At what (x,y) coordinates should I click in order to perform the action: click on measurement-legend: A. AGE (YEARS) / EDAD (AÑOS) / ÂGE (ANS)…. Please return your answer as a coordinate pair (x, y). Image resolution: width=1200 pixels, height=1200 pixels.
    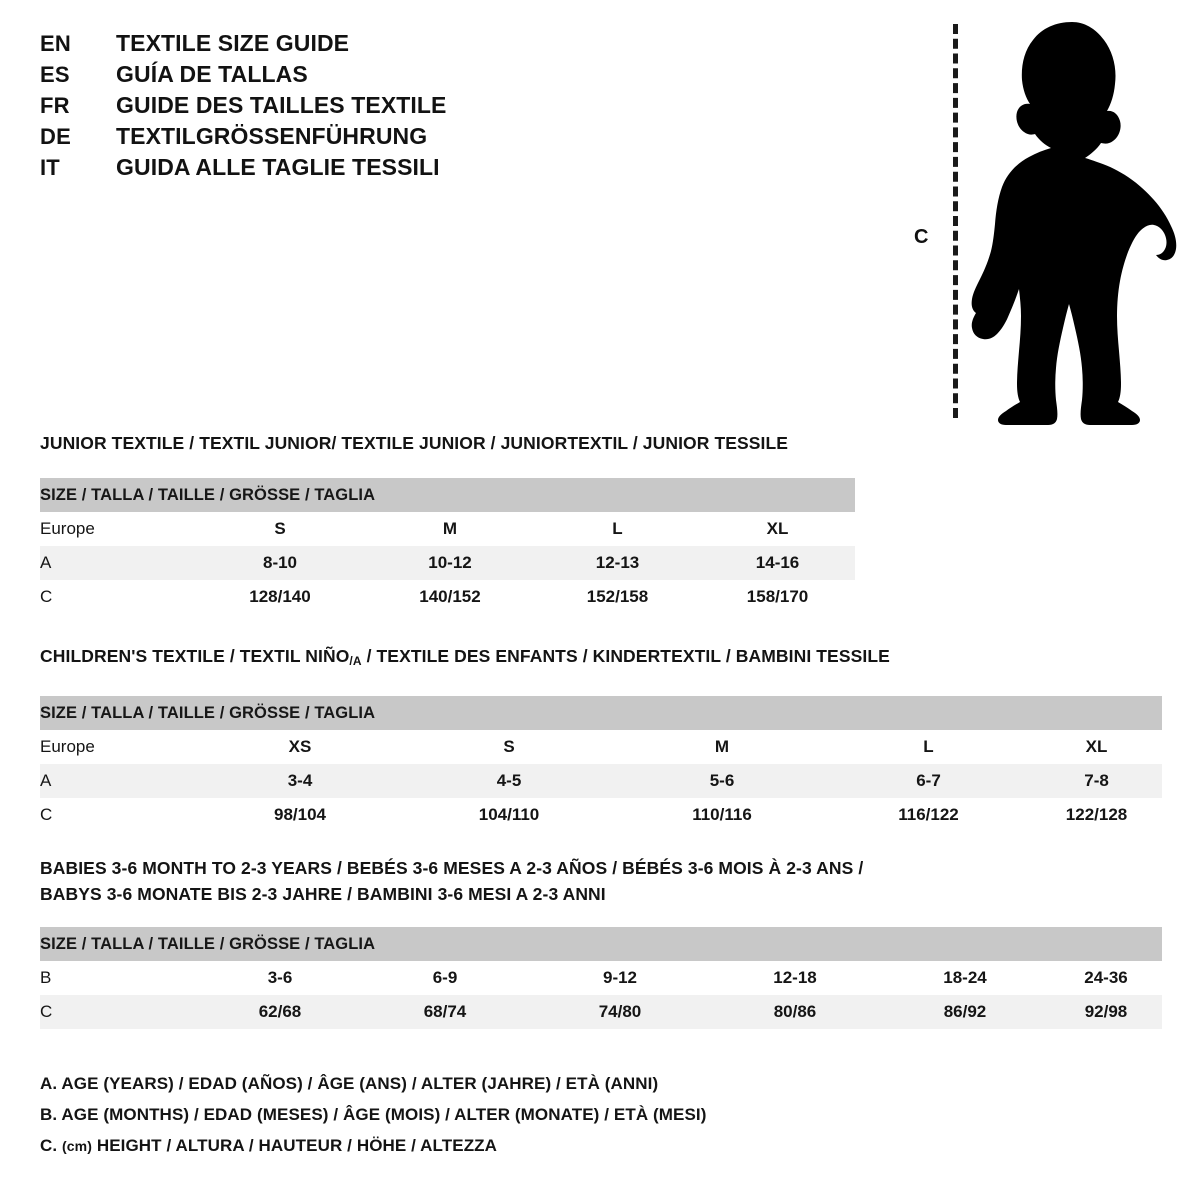
    Looking at the image, I should click on (490, 1115).